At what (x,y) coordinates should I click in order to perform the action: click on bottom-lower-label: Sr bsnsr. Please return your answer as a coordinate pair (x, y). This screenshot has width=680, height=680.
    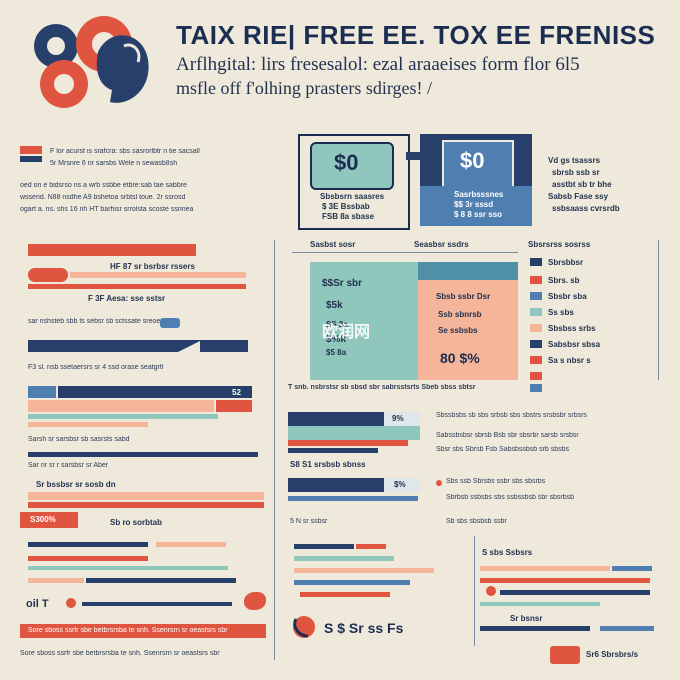
    Looking at the image, I should click on (526, 618).